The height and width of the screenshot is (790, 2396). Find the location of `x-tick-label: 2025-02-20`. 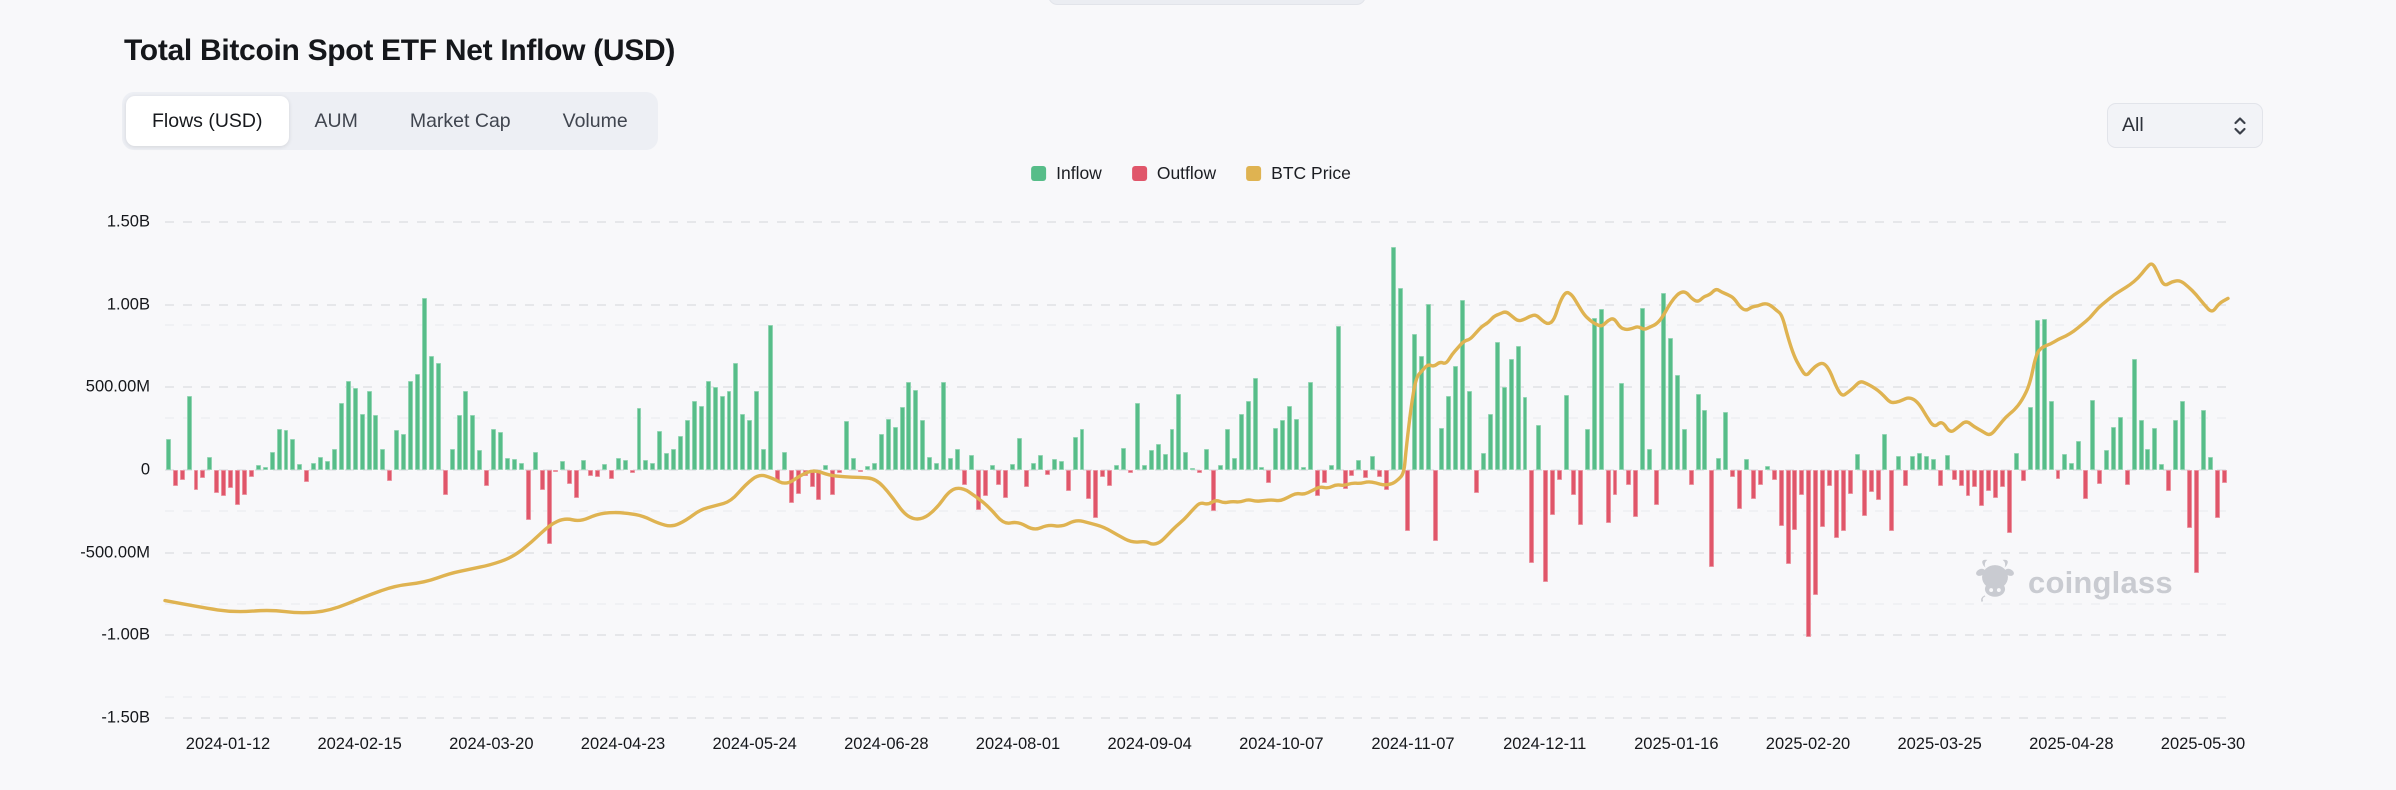

x-tick-label: 2025-02-20 is located at coordinates (1808, 744).